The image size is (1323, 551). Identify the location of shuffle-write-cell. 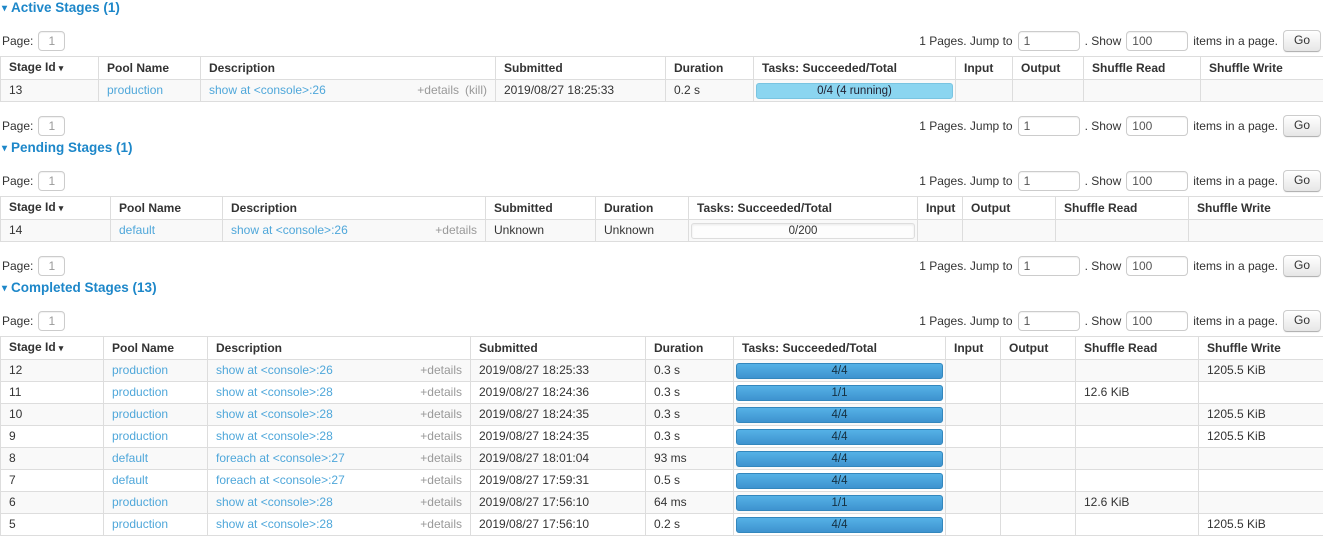
(1261, 503).